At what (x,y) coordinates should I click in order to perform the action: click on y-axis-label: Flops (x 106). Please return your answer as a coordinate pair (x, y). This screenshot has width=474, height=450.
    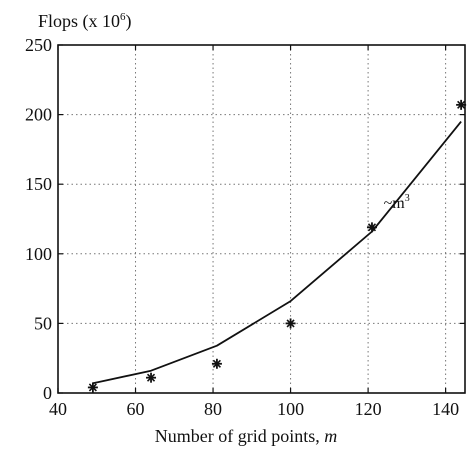
    Looking at the image, I should click on (85, 21).